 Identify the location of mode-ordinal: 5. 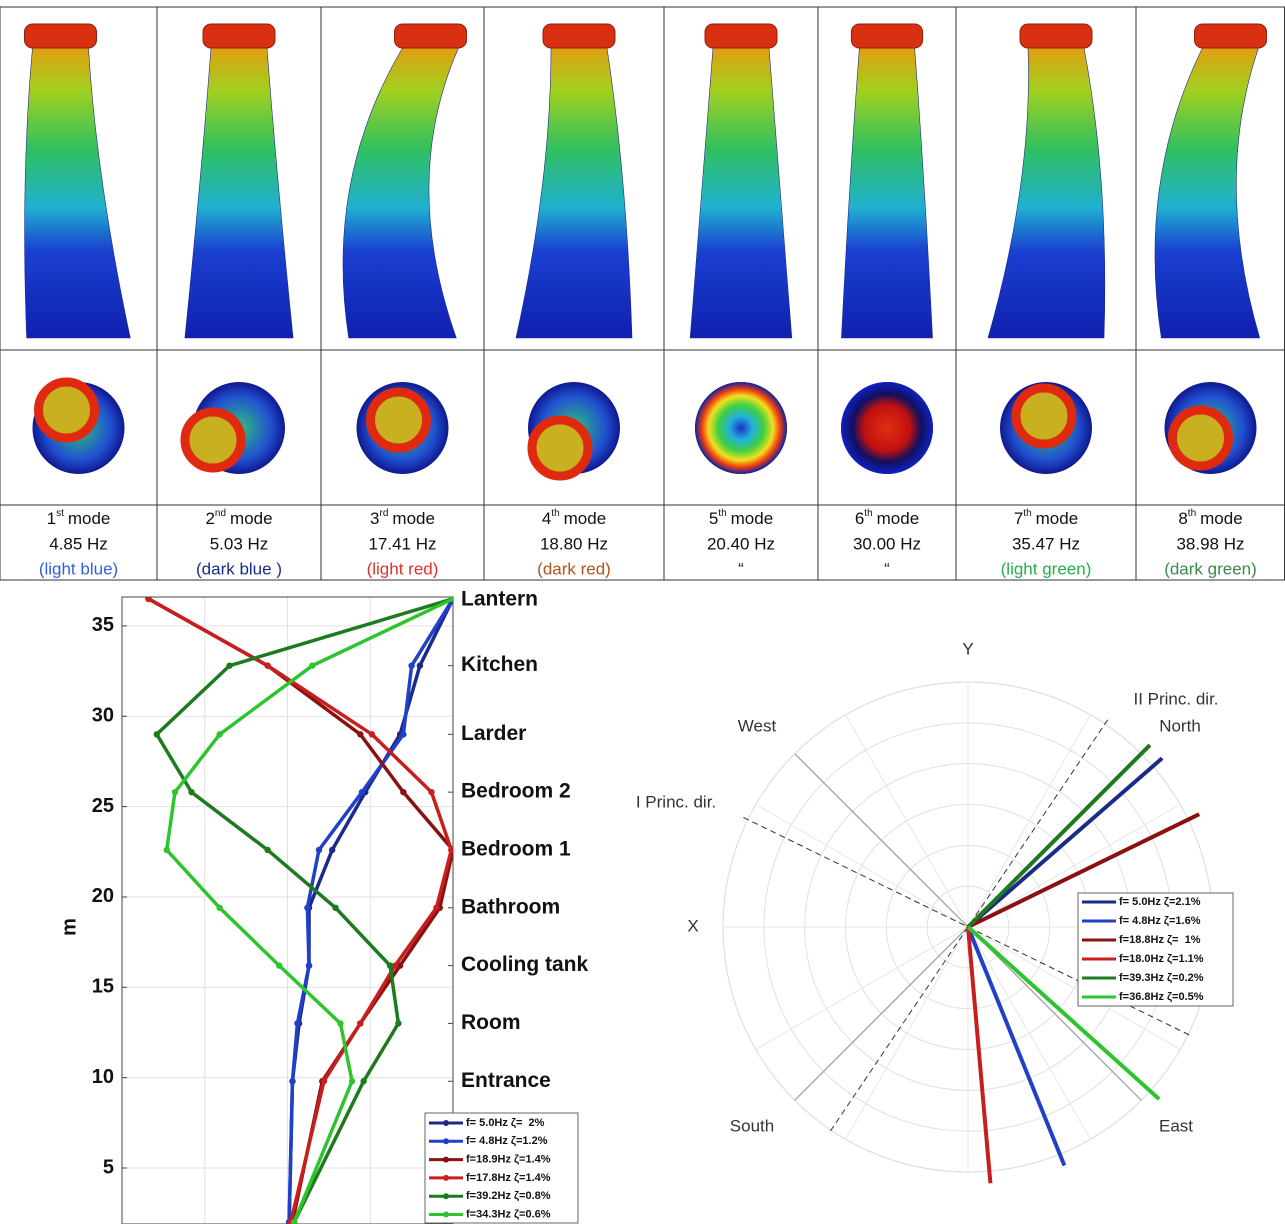
(713, 518).